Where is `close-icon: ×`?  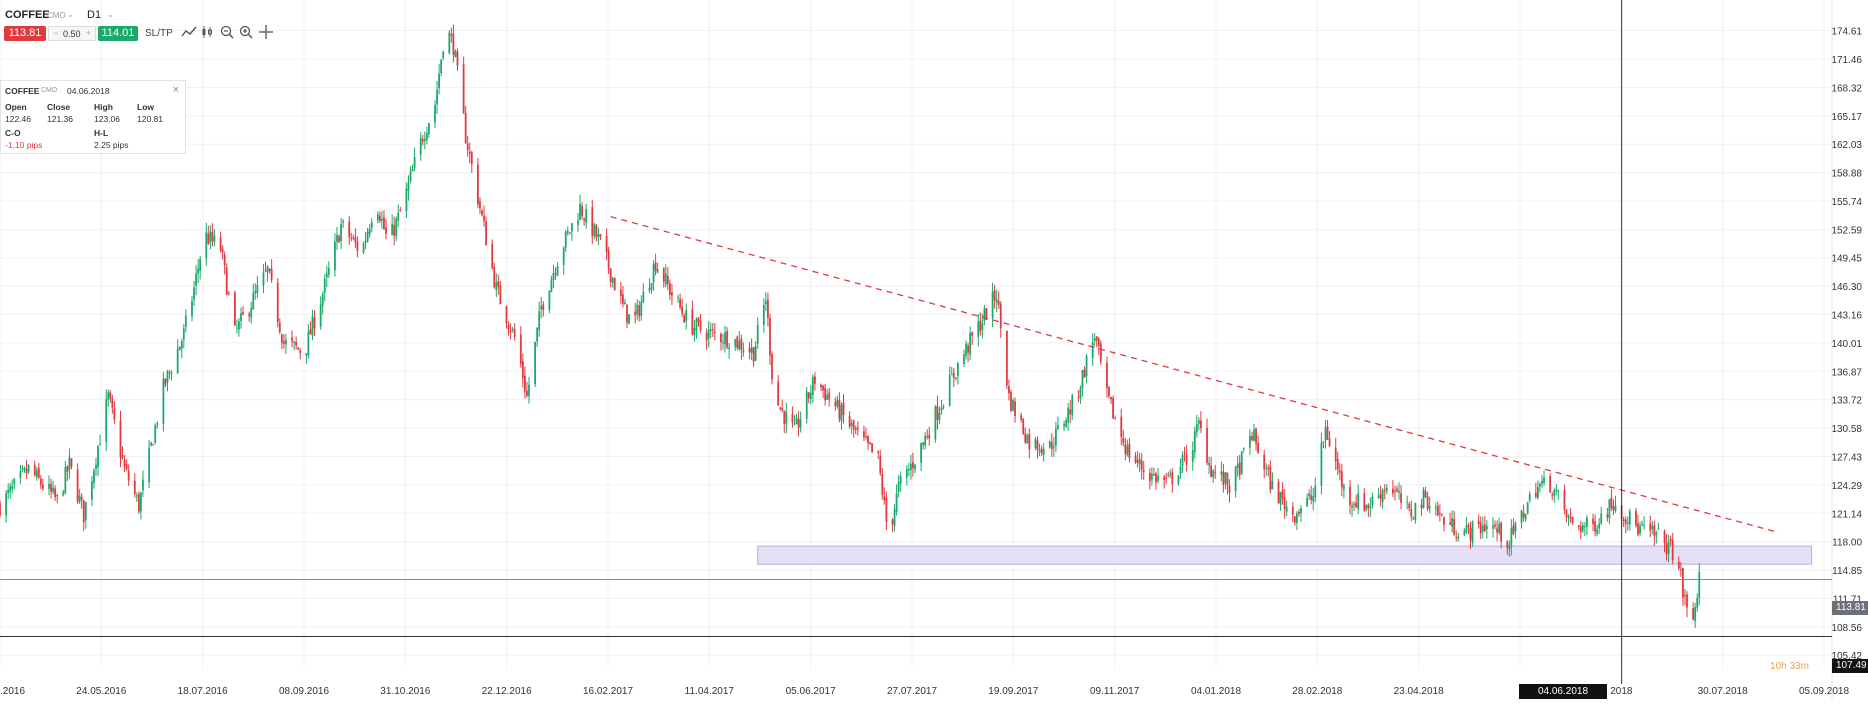
close-icon: × is located at coordinates (175, 90).